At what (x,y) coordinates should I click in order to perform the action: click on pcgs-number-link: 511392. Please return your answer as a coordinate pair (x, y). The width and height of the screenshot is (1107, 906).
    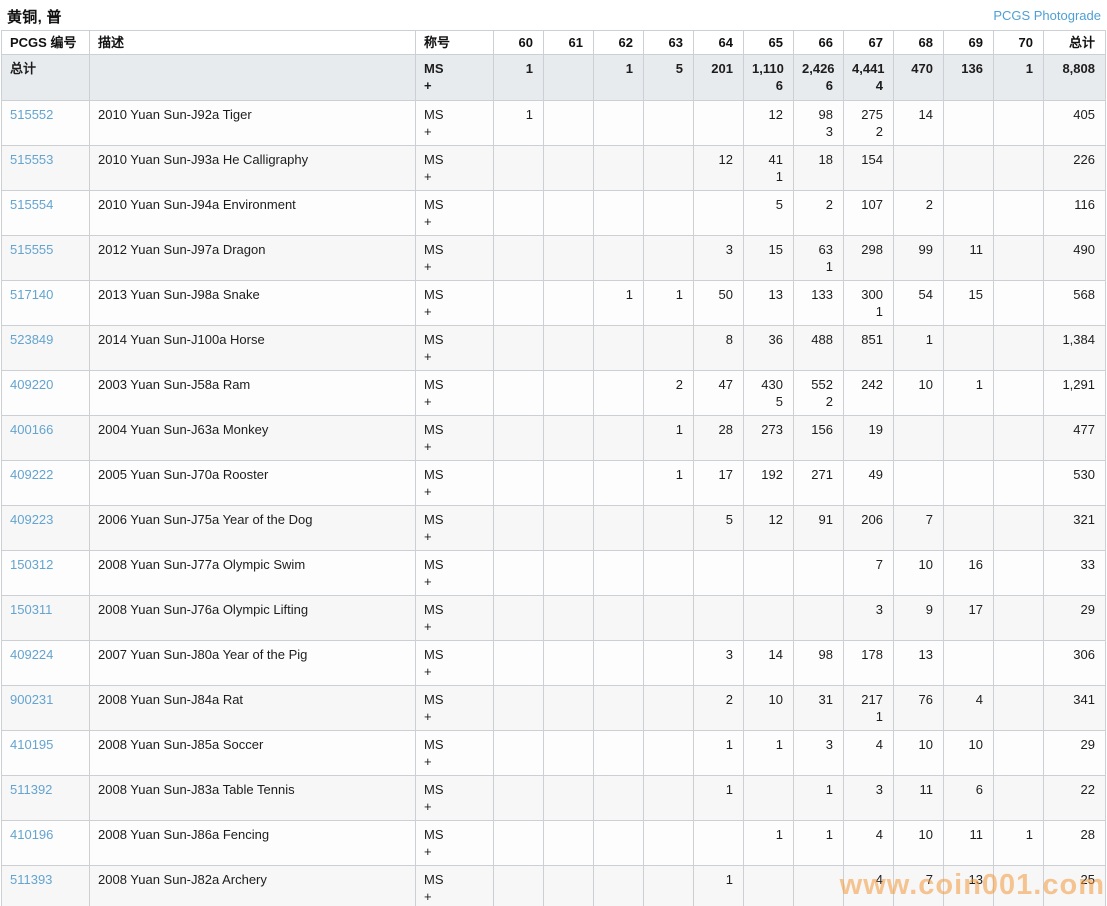
    Looking at the image, I should click on (31, 789).